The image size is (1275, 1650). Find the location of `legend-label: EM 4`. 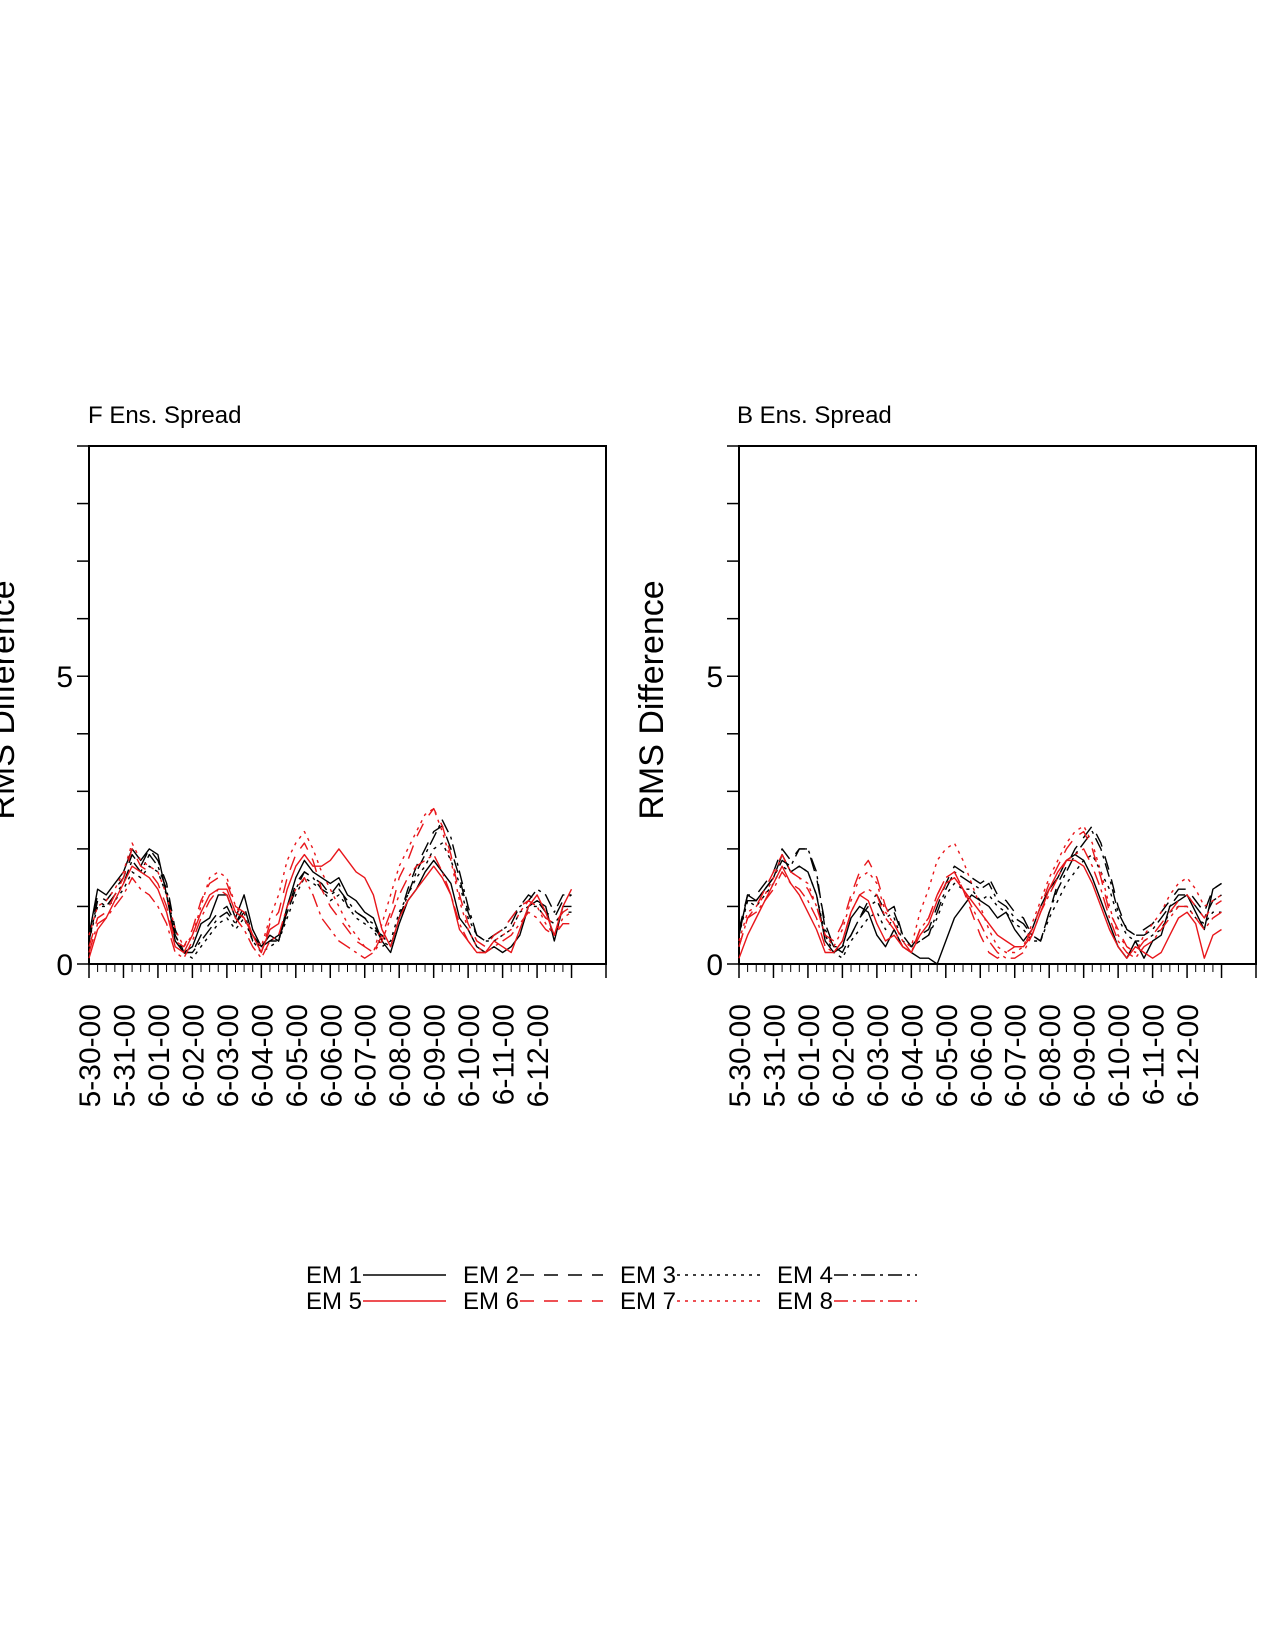

legend-label: EM 4 is located at coordinates (805, 1275).